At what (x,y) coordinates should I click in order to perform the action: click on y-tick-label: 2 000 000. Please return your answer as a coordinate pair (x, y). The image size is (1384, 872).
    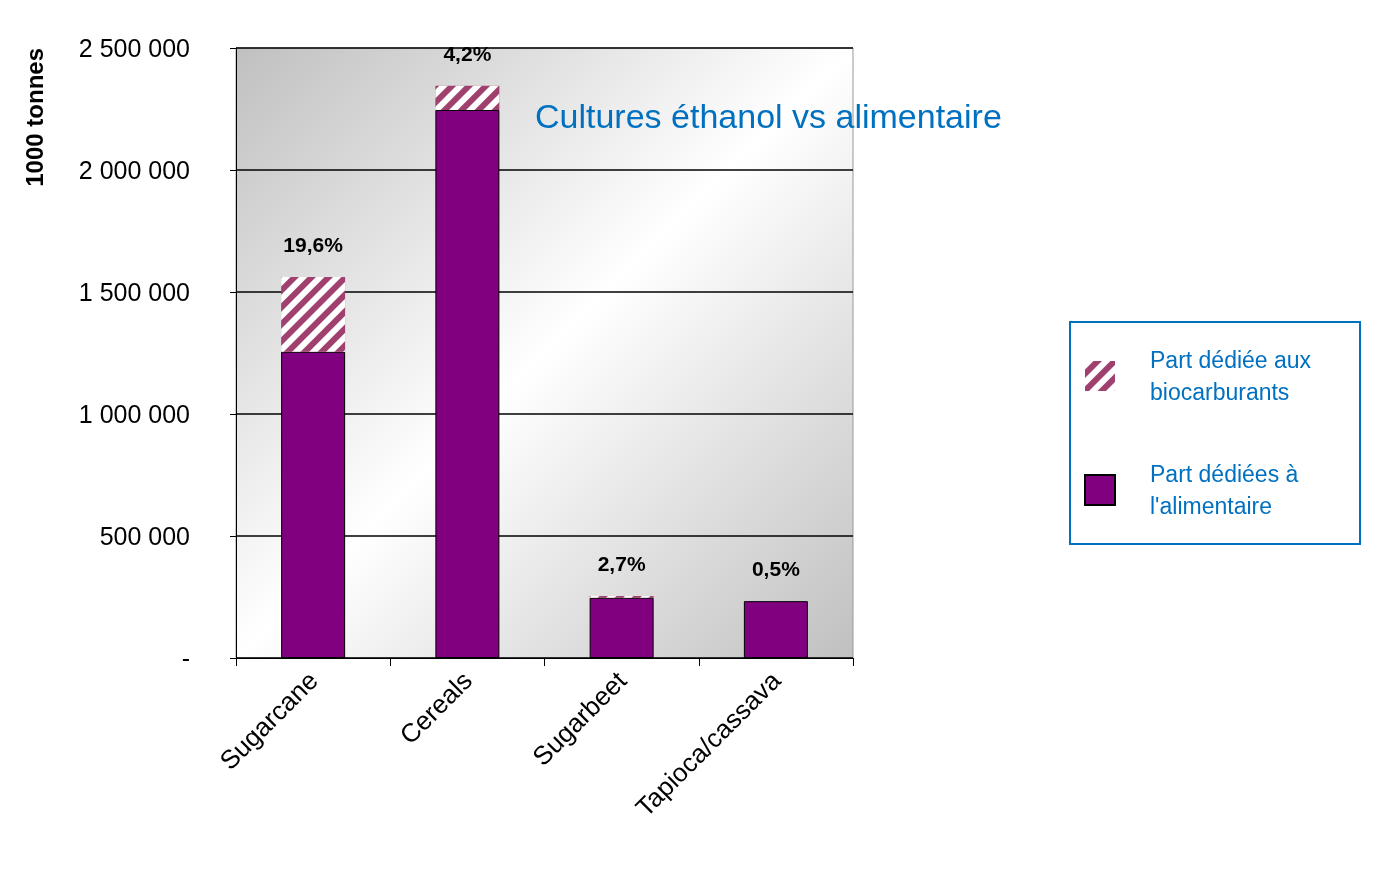
    Looking at the image, I should click on (134, 170).